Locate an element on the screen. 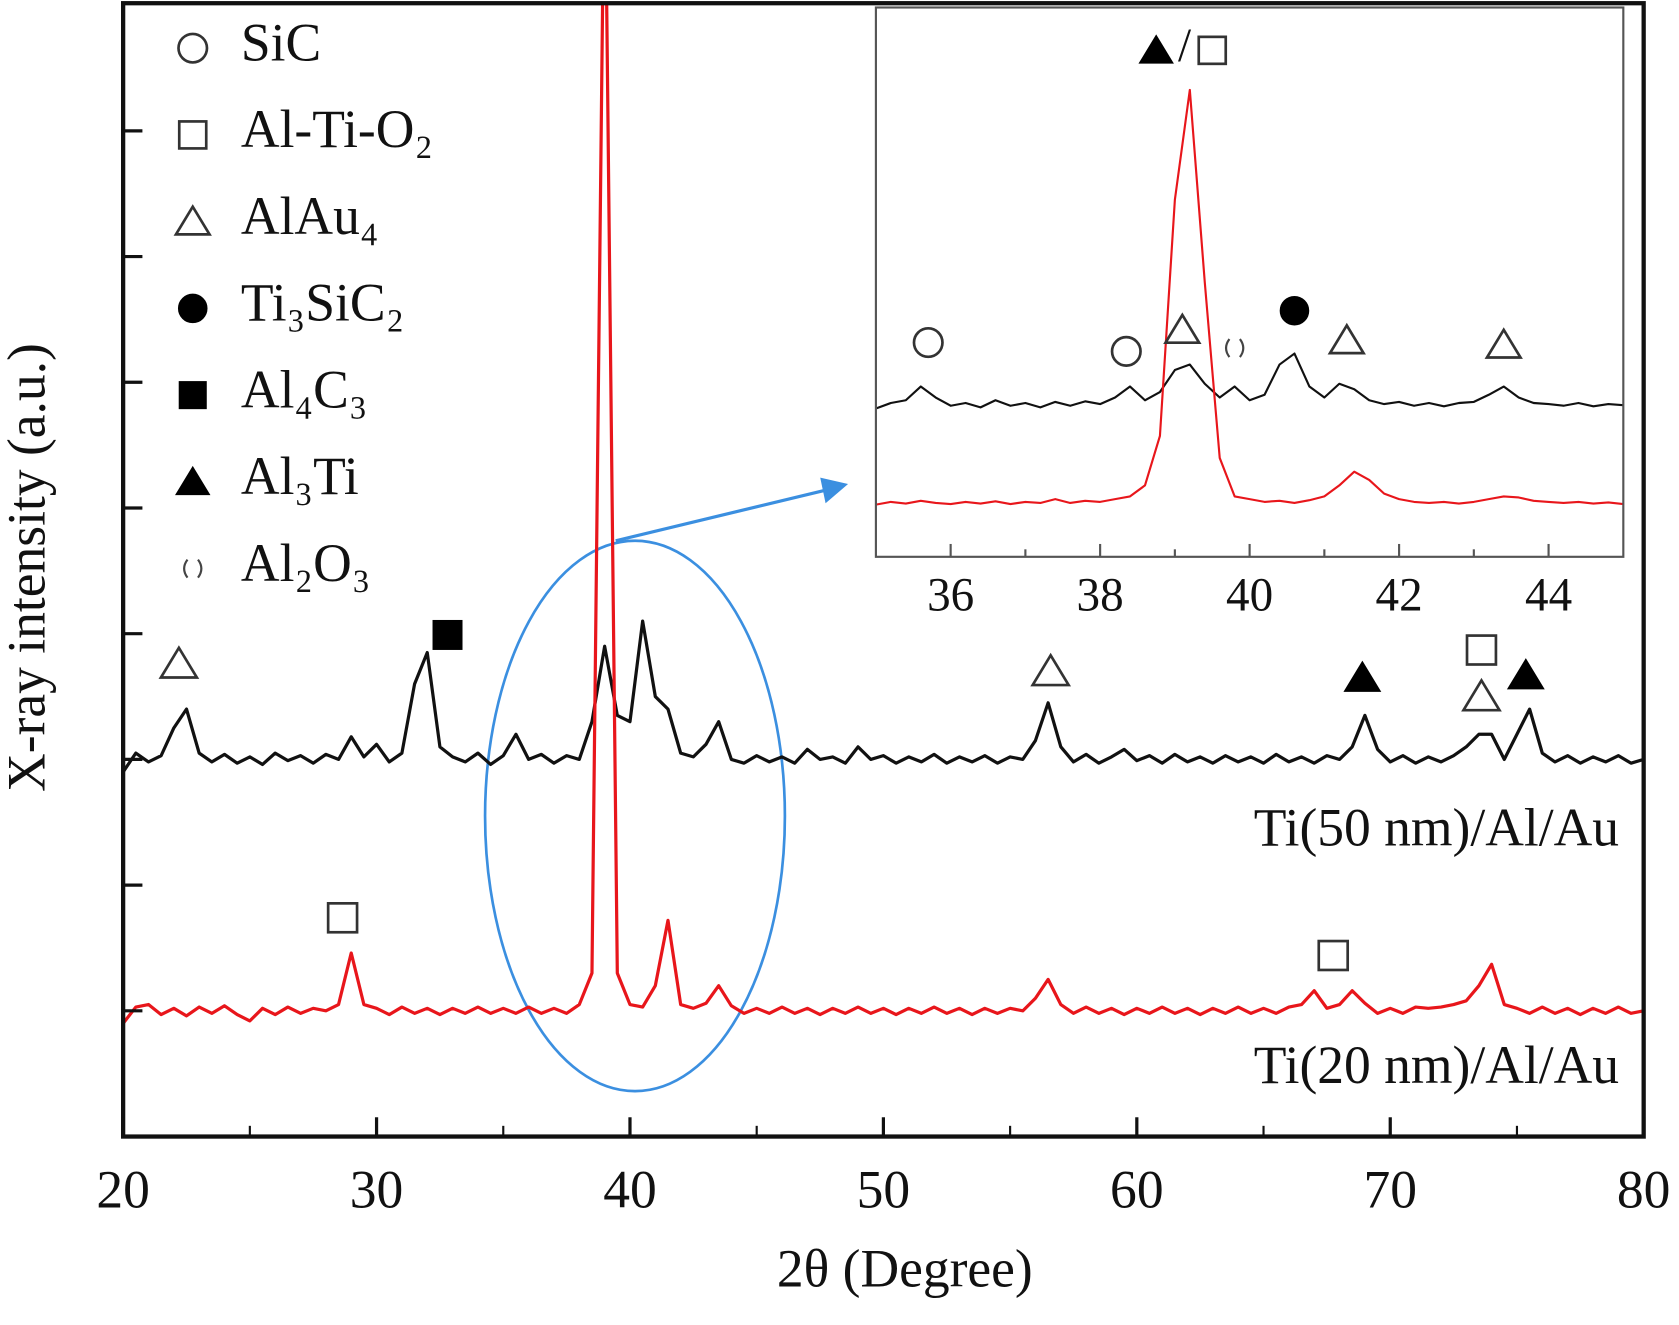  x-tick-label: 44 is located at coordinates (1548, 595).